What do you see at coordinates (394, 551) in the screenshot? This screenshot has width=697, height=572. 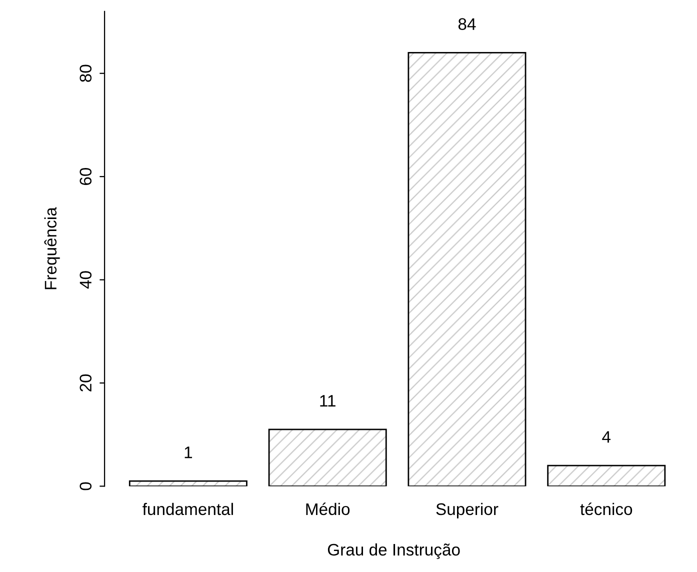 I see `x-axis-title: Grau de Instrução` at bounding box center [394, 551].